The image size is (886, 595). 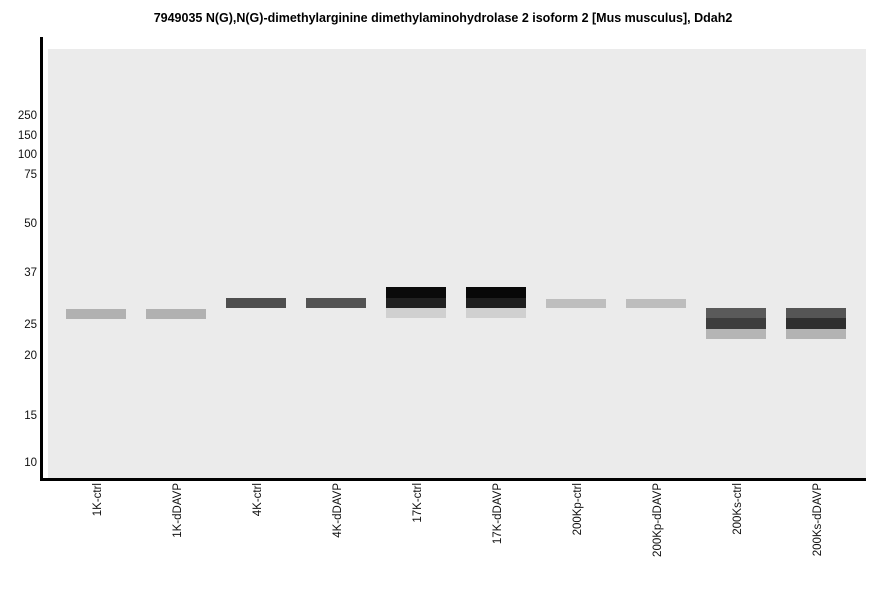 I want to click on lane-label: 17K-dDAVP, so click(x=498, y=514).